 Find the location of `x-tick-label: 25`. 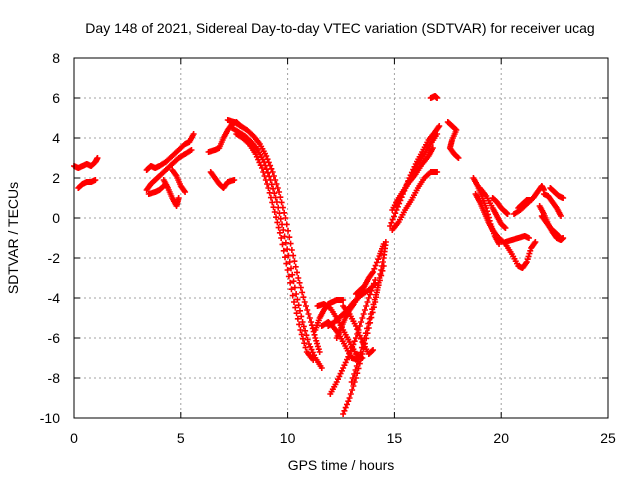

x-tick-label: 25 is located at coordinates (608, 438).